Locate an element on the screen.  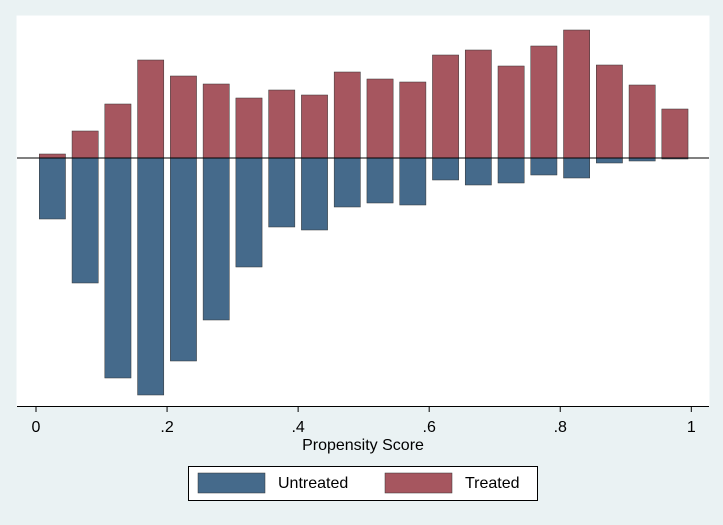
legend-label: Treated is located at coordinates (492, 483).